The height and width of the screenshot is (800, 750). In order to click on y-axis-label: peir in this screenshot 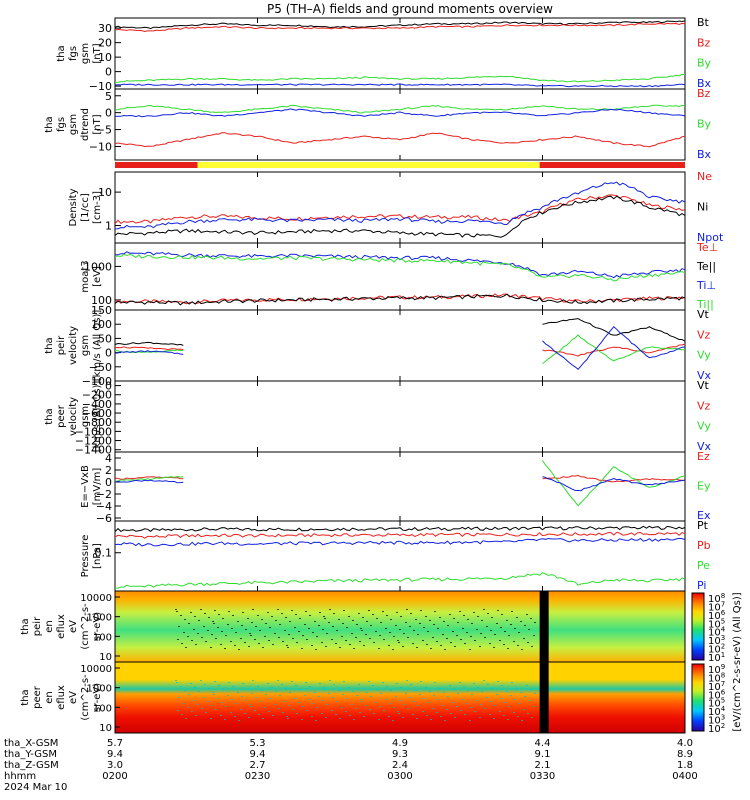, I will do `click(37, 626)`.